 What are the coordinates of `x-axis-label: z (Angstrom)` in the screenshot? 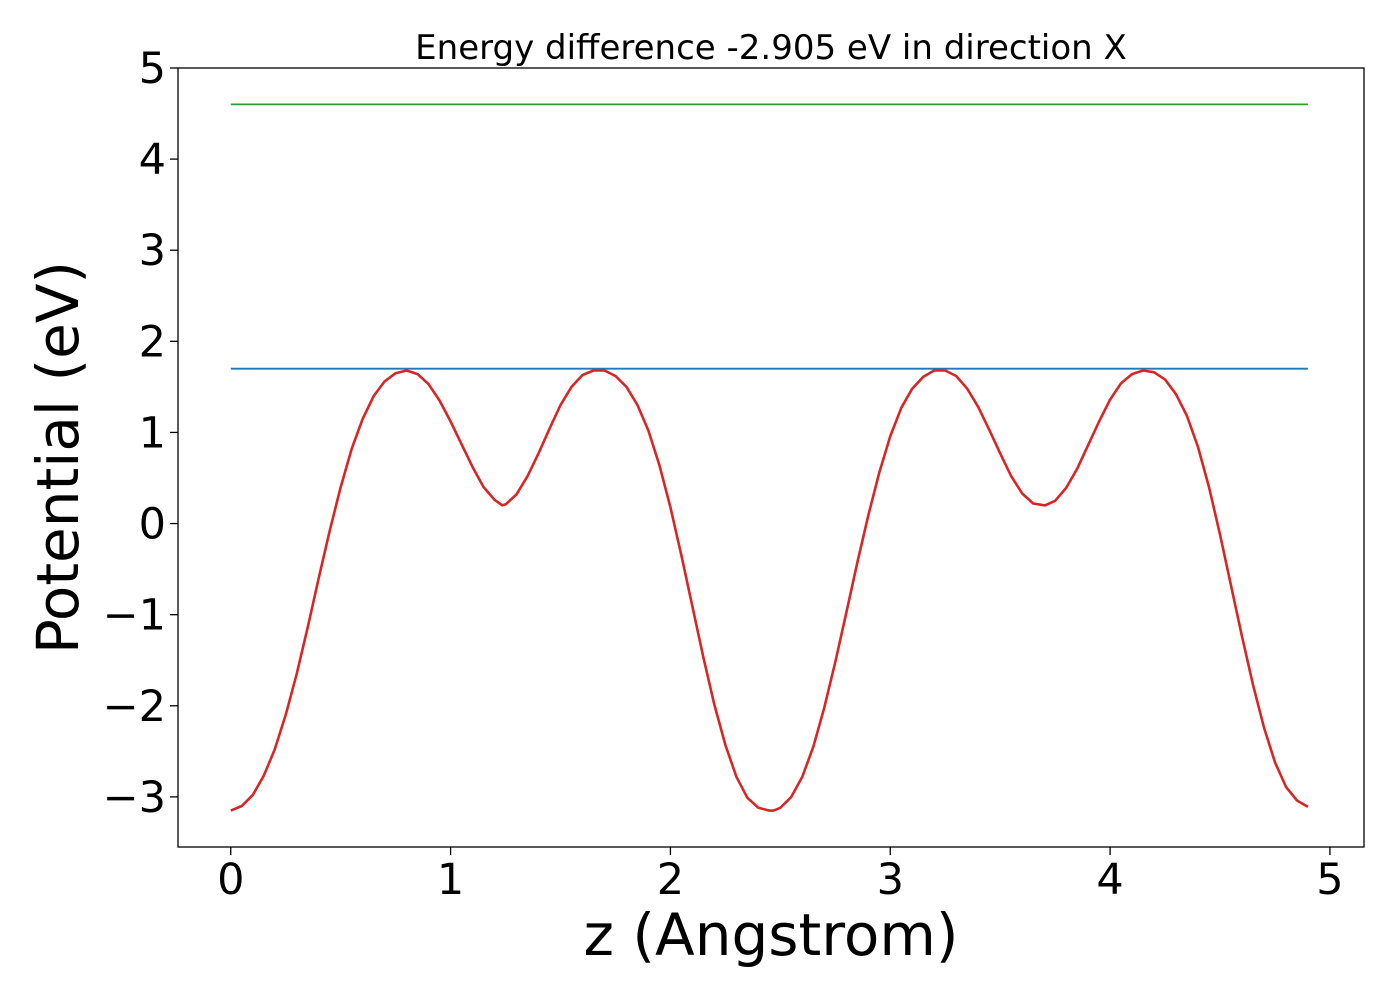 It's located at (771, 935).